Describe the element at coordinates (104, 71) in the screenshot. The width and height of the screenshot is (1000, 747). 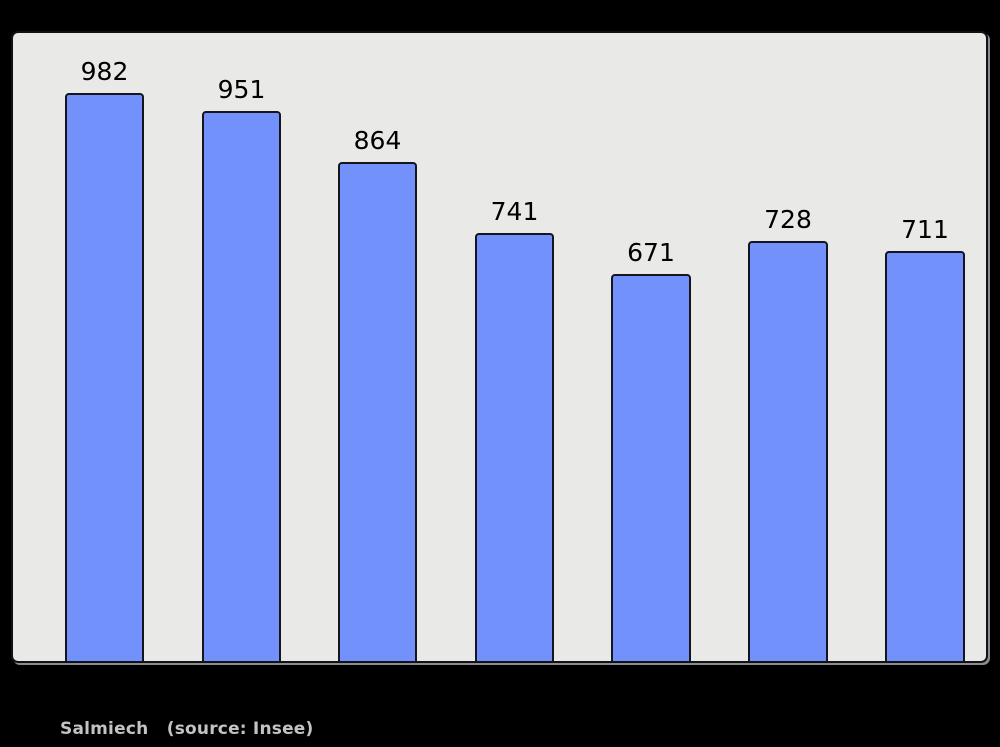
I see `bar-value-label: 982` at that location.